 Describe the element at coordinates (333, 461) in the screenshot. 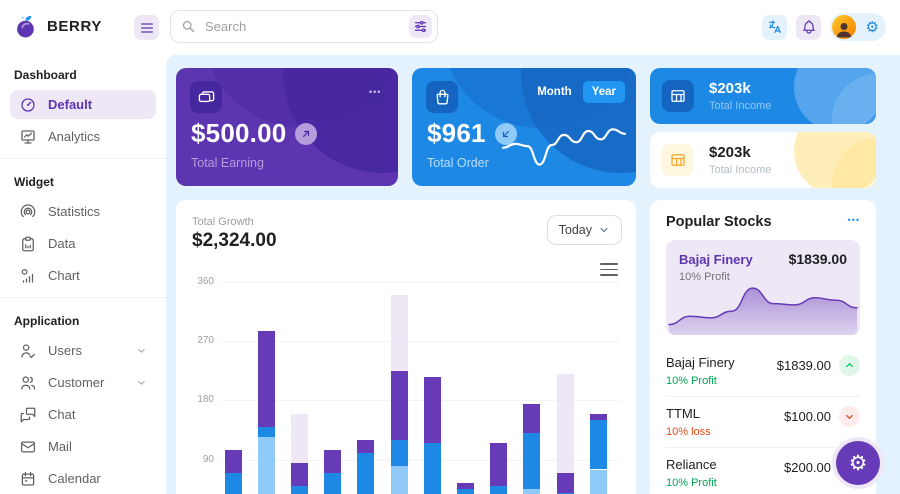

I see `bar-Apr-Profit` at that location.